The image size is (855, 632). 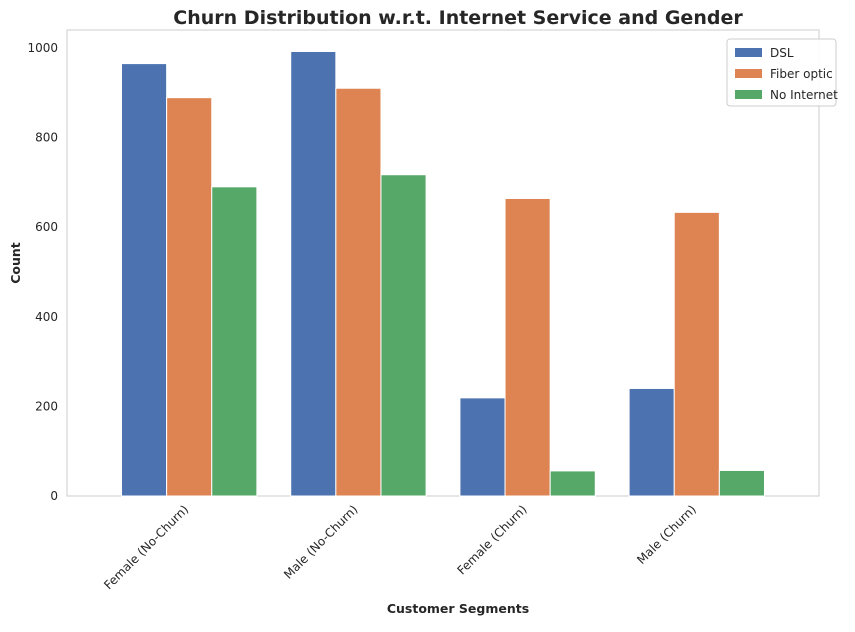 I want to click on legend-label: DSL, so click(x=782, y=53).